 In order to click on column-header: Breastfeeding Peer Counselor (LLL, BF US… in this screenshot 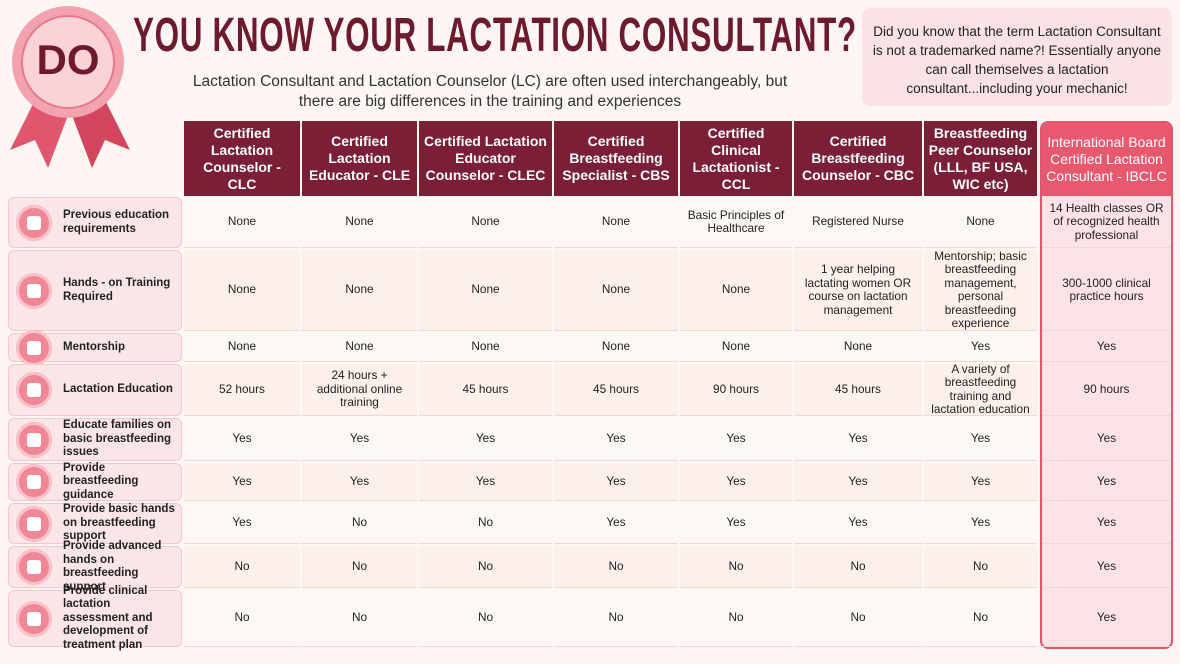, I will do `click(980, 158)`.